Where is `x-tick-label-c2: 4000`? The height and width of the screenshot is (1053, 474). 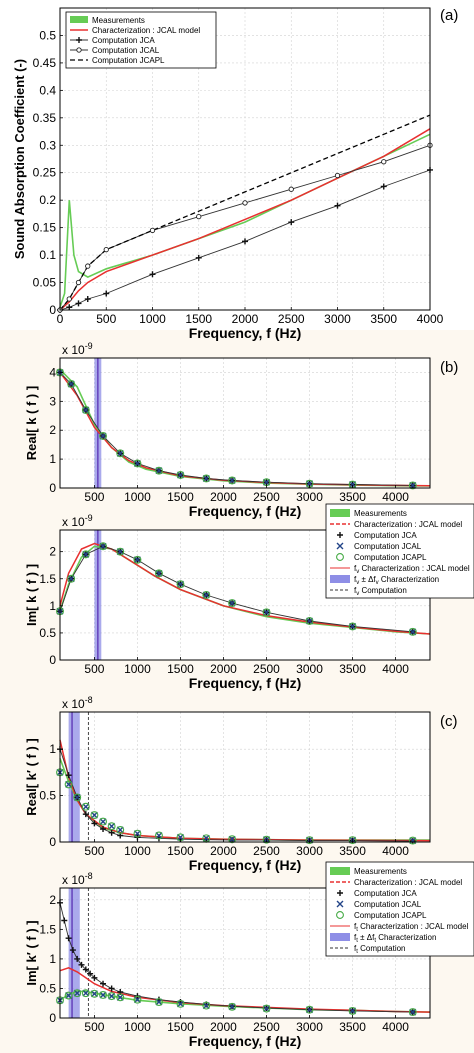
x-tick-label-c2: 4000 is located at coordinates (395, 1027).